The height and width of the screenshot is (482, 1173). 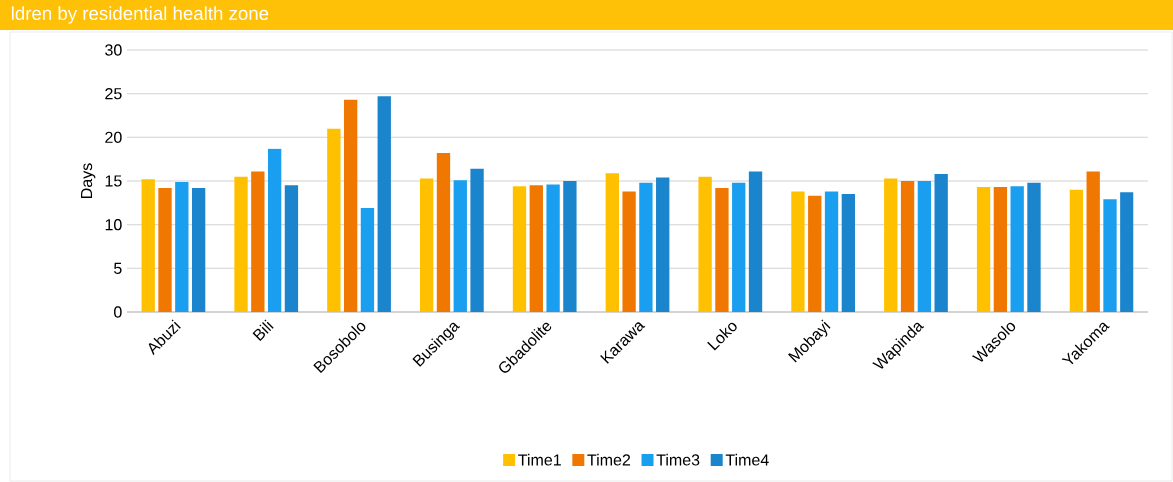 What do you see at coordinates (113, 137) in the screenshot?
I see `y-tick-label: 20` at bounding box center [113, 137].